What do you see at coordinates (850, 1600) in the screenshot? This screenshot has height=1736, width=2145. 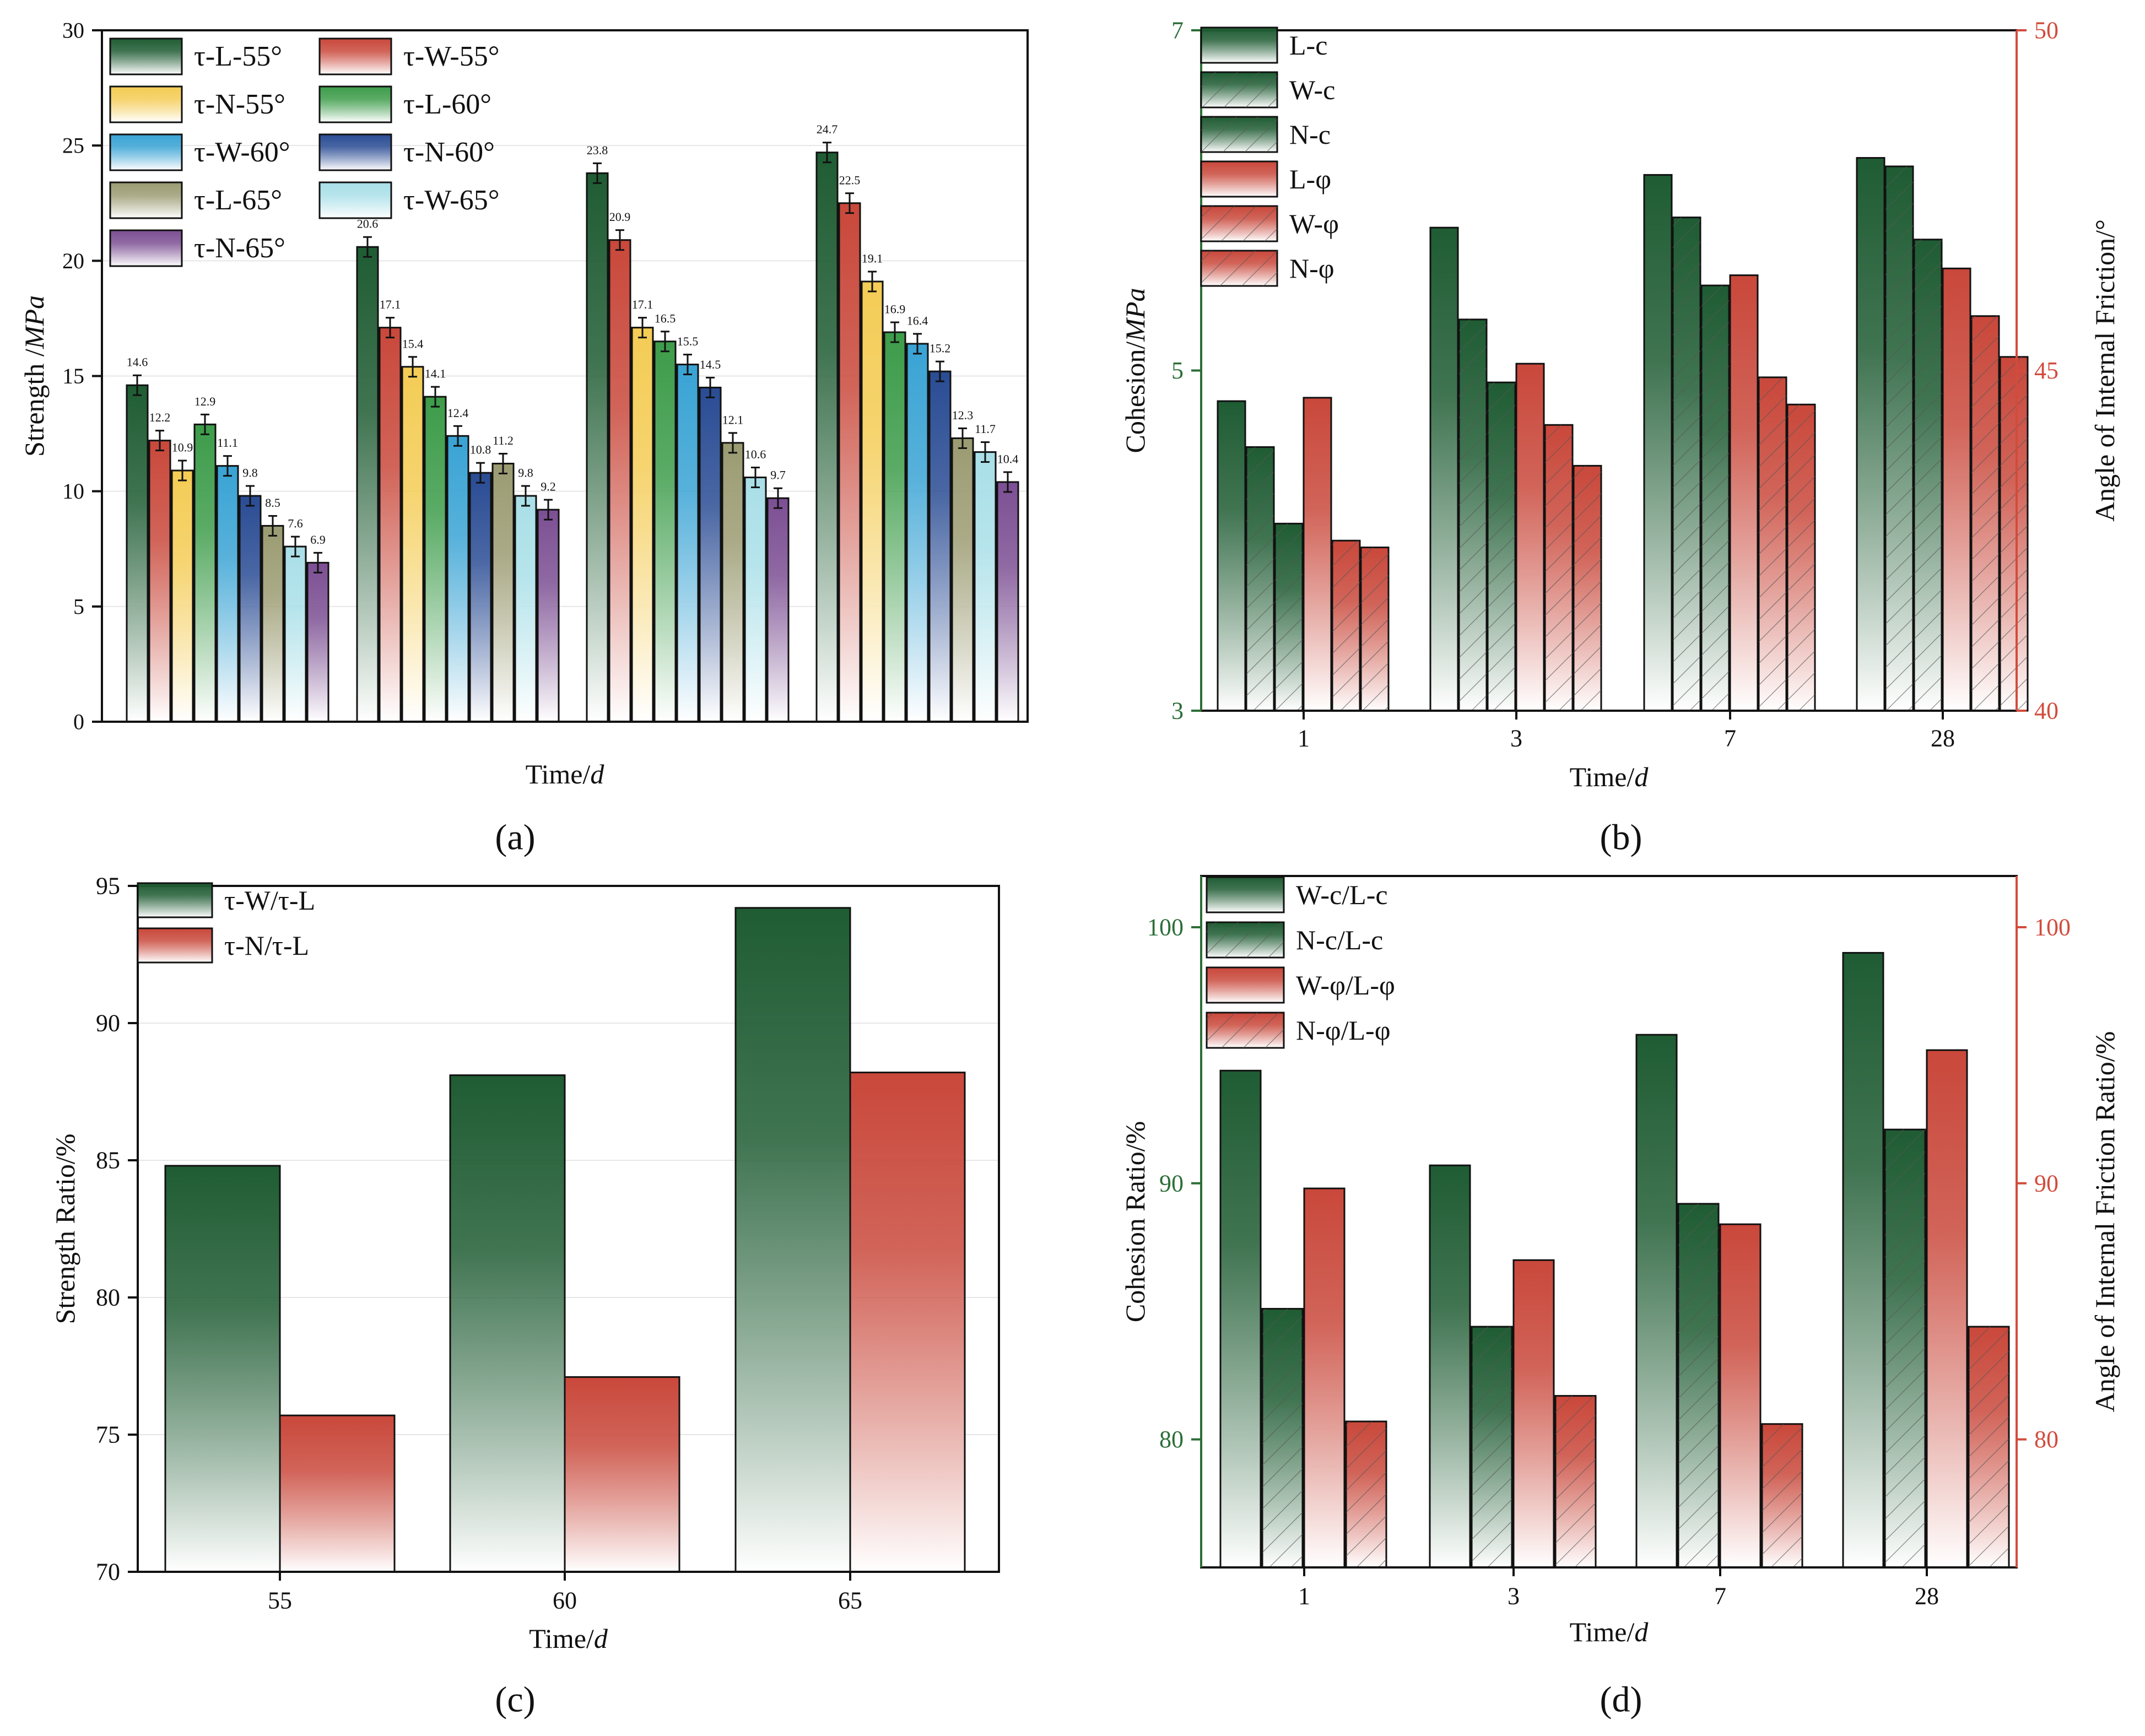 I see `c-x-tick-label: 65` at bounding box center [850, 1600].